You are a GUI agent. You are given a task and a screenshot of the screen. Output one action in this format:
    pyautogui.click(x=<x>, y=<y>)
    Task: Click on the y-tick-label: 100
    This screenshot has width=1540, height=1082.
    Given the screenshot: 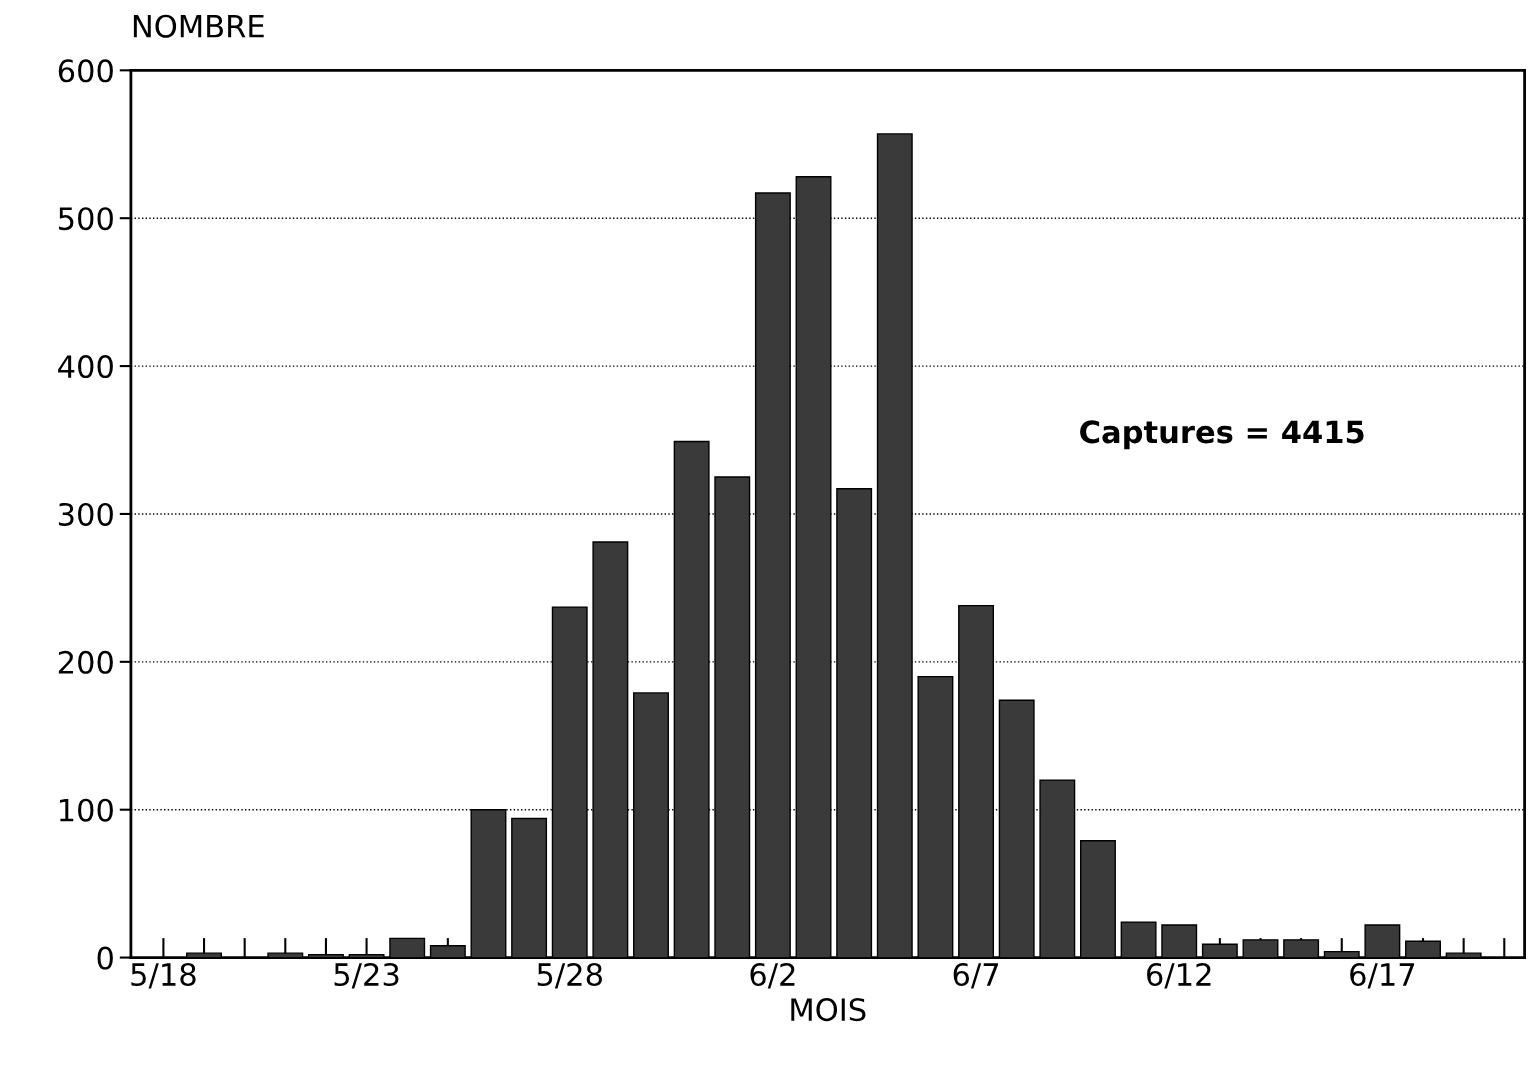 What is the action you would take?
    pyautogui.click(x=86, y=810)
    